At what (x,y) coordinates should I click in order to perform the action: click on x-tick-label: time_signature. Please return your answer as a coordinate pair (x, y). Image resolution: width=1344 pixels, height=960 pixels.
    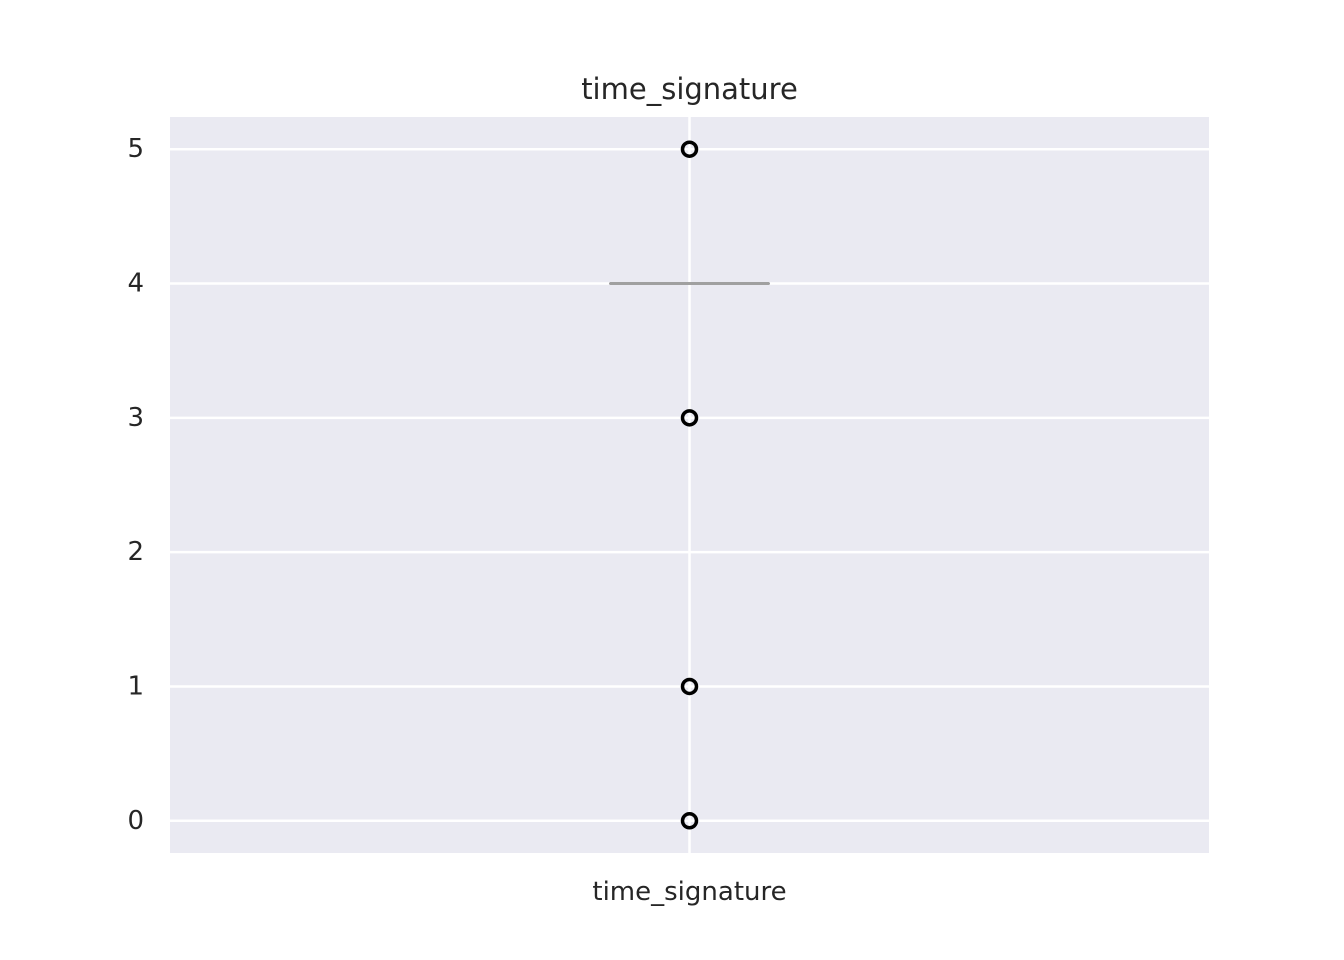
    Looking at the image, I should click on (689, 892).